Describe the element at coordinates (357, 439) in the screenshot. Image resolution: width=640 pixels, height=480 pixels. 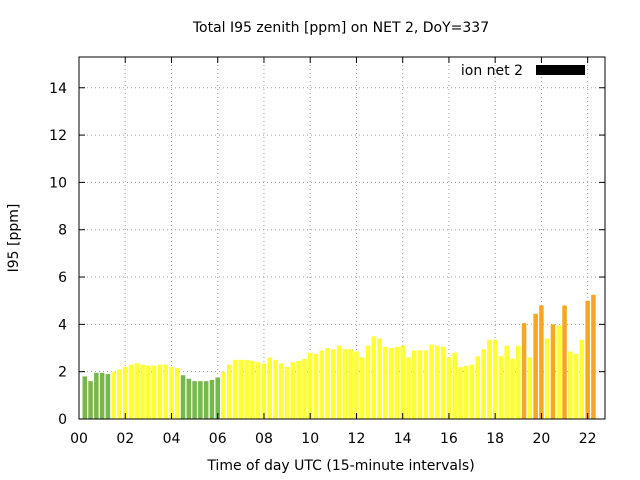
I see `x-tick-label: 12` at that location.